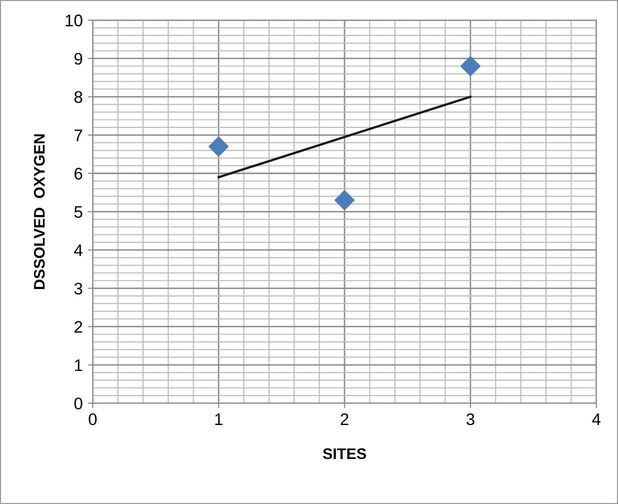  What do you see at coordinates (78, 58) in the screenshot?
I see `y-tick-label: 9` at bounding box center [78, 58].